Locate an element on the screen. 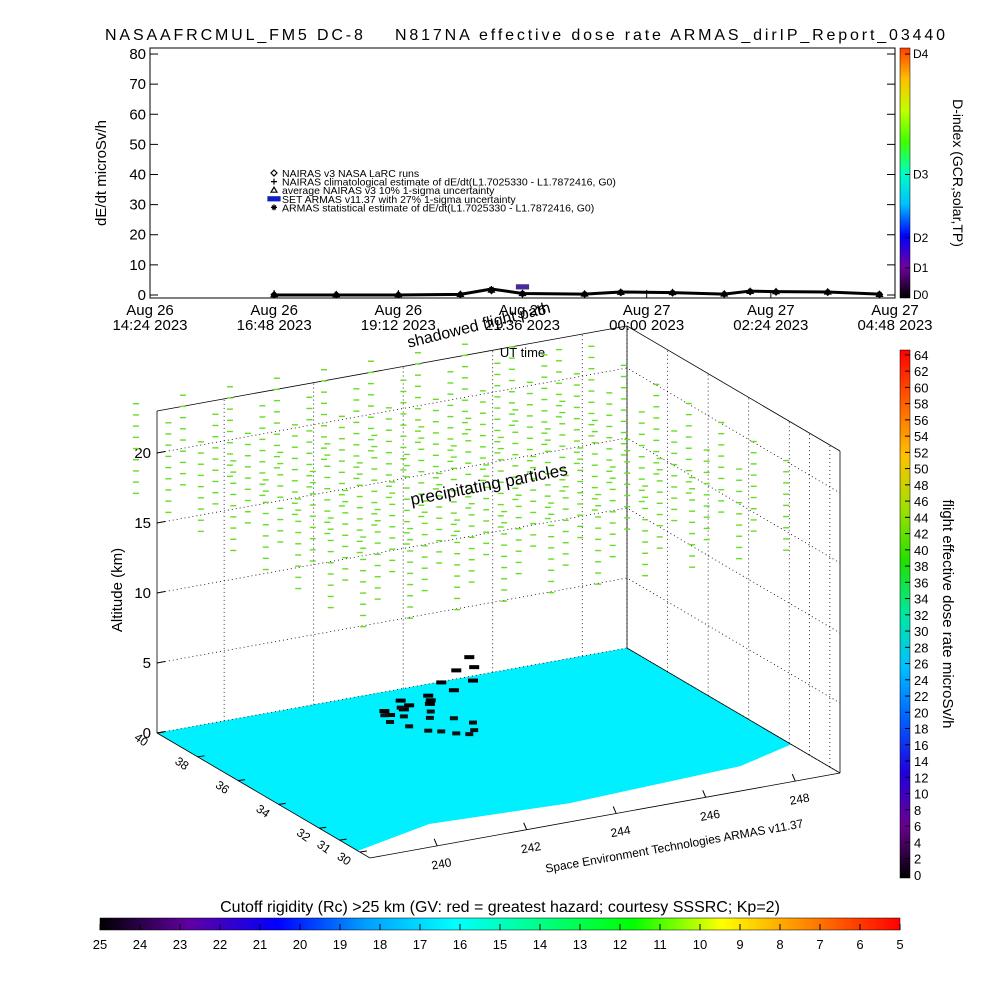 This screenshot has height=1000, width=1000. colorbar-tick-label: 54 is located at coordinates (921, 436).